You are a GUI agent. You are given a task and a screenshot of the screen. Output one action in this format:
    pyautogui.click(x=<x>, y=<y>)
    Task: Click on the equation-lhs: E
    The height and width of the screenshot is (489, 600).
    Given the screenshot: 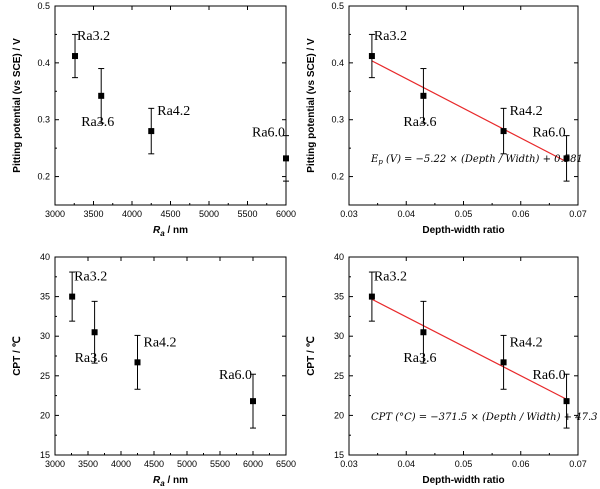 What is the action you would take?
    pyautogui.click(x=374, y=159)
    